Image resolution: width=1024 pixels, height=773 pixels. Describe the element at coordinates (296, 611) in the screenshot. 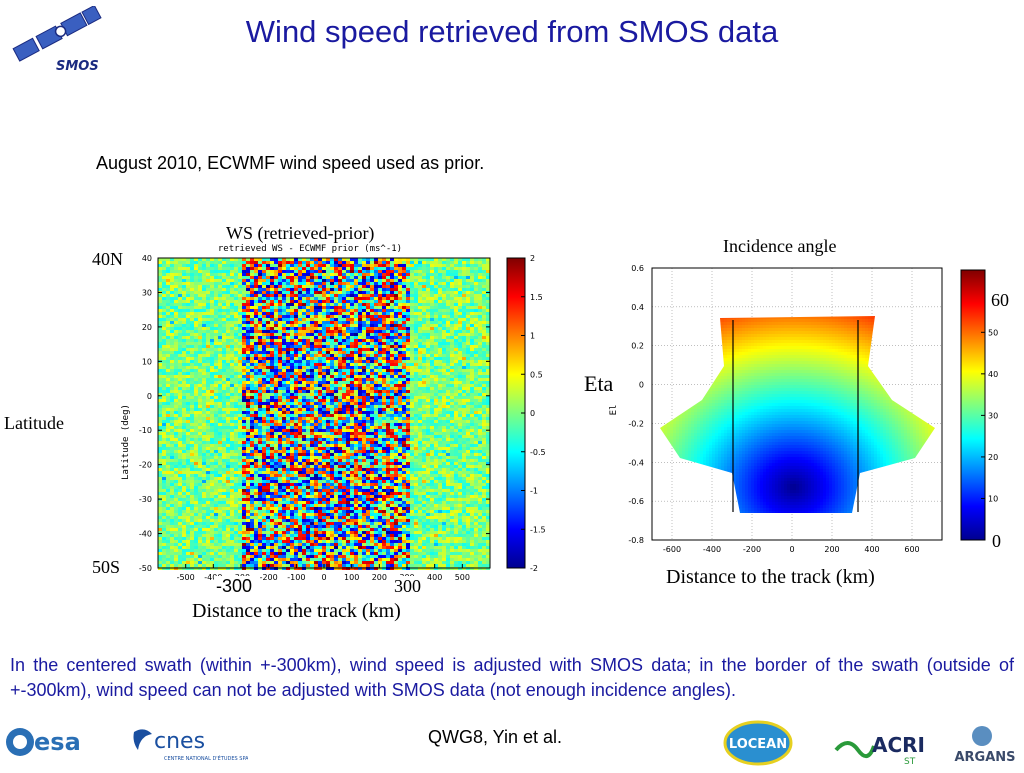

I see `left-xlabel: Distance to the track (km)` at that location.